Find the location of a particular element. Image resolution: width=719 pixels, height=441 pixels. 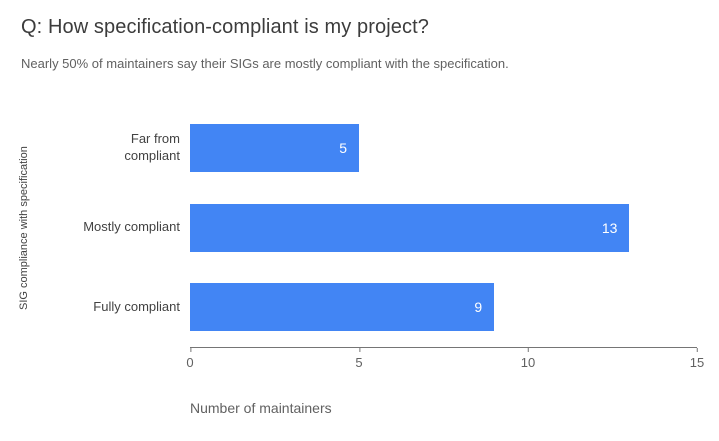

x-axis-ticks: 0 5 10 15 is located at coordinates (445, 360).